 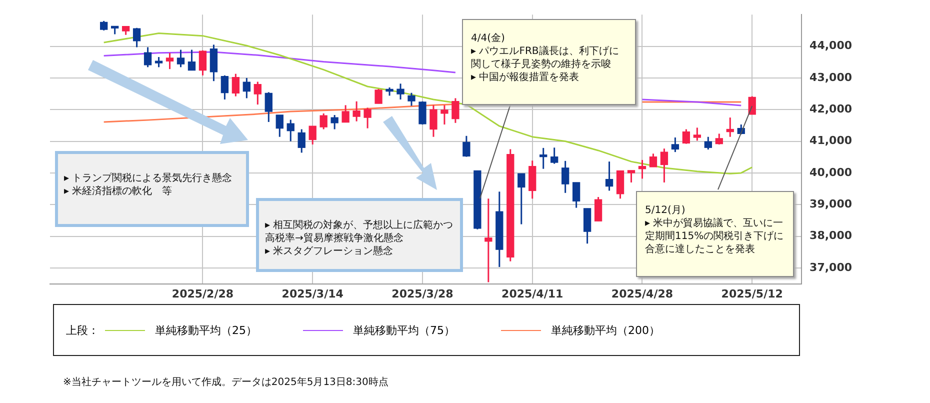 I want to click on text: ※当社チャートツールを用いて作成。データは2025年5月13日8:30時点, so click(x=226, y=383).